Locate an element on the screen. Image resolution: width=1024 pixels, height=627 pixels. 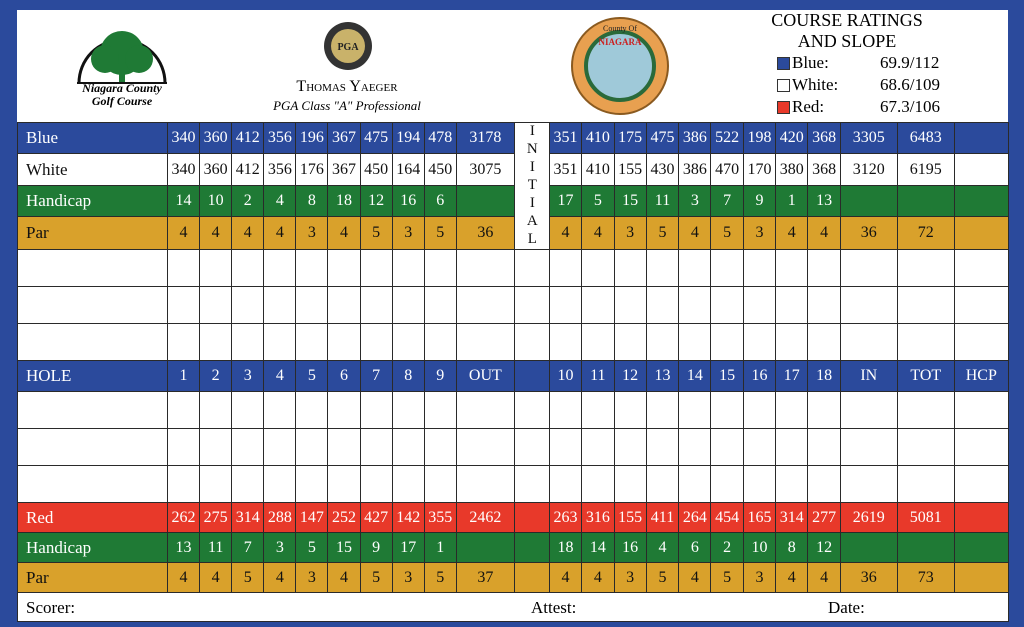
score-cell: 12 is located at coordinates (630, 376).